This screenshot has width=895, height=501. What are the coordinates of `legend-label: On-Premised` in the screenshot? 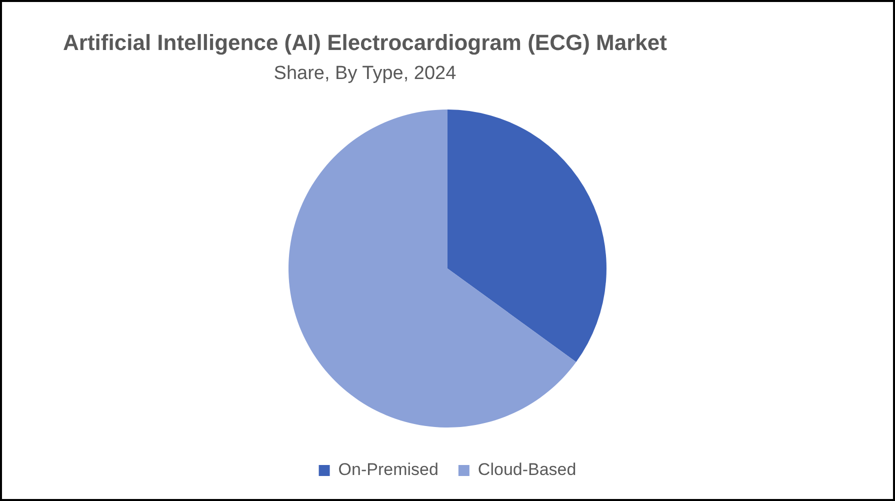 It's located at (388, 470).